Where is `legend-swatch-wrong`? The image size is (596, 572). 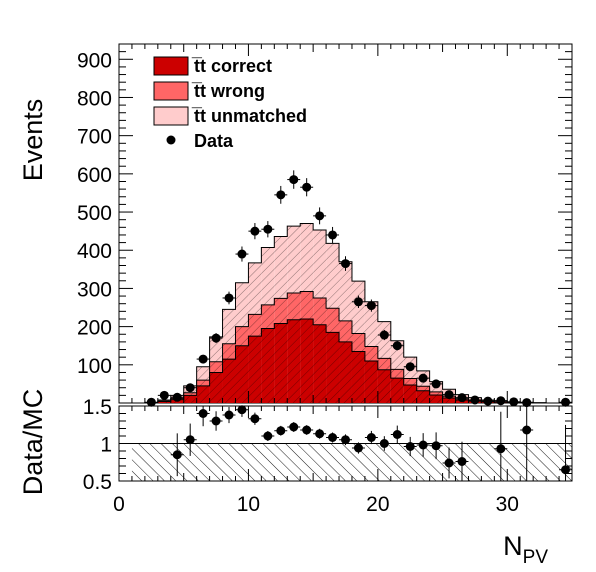
legend-swatch-wrong is located at coordinates (171, 91).